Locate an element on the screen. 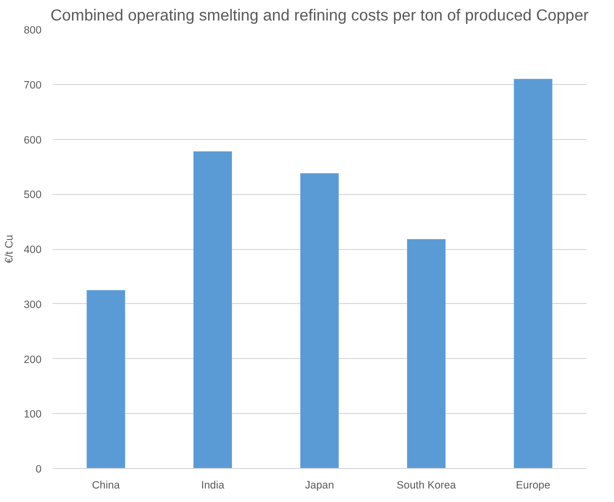  y-tick-label: 500 is located at coordinates (33, 195).